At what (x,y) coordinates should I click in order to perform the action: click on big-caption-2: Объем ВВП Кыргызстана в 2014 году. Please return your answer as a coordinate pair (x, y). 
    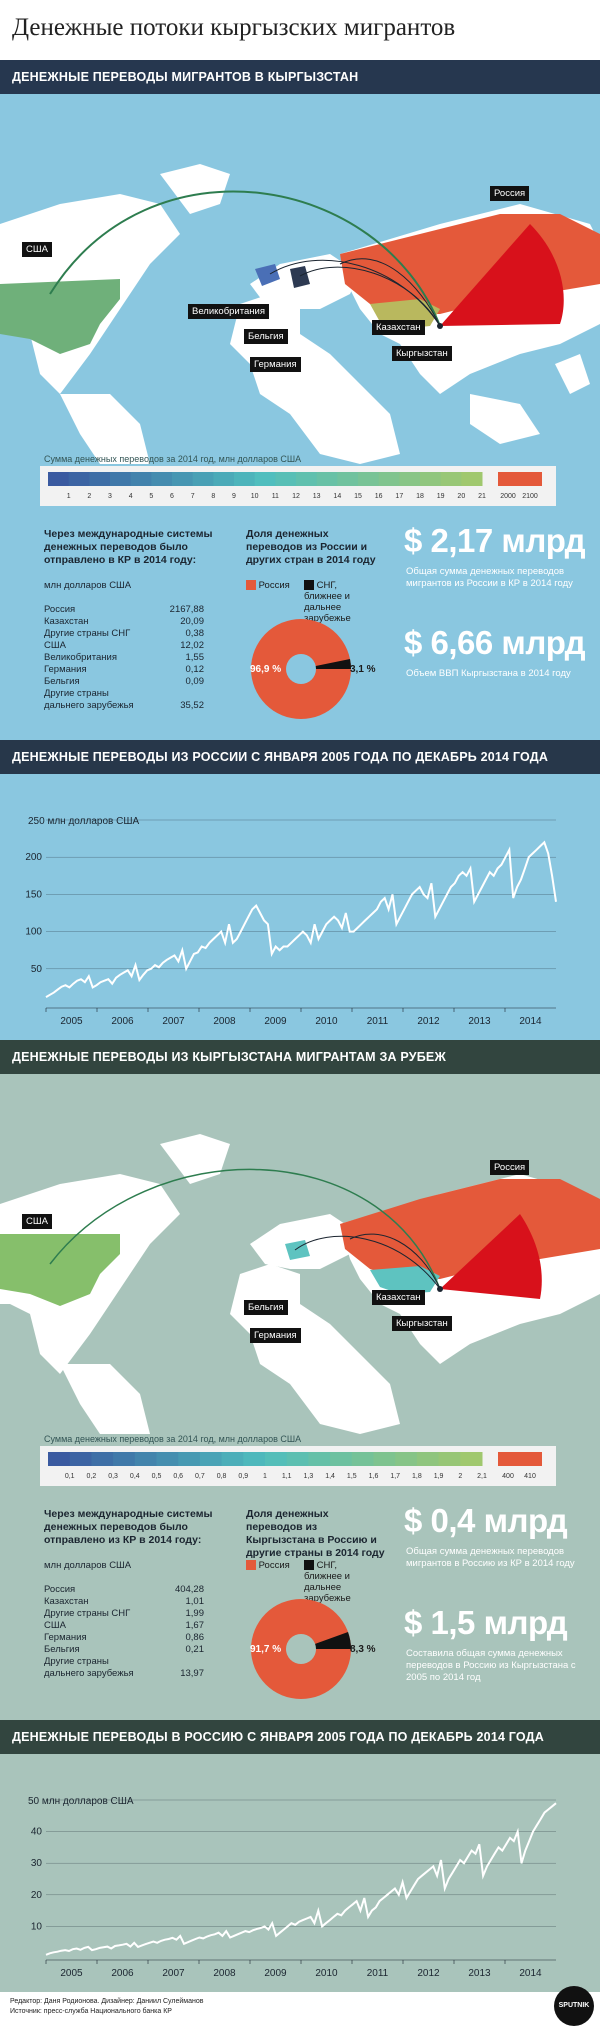
    Looking at the image, I should click on (488, 673).